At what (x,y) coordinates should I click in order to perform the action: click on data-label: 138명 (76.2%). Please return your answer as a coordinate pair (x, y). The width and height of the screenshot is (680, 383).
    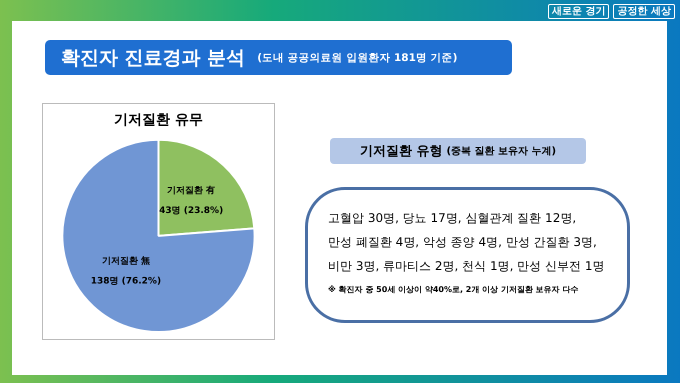
    Looking at the image, I should click on (126, 281).